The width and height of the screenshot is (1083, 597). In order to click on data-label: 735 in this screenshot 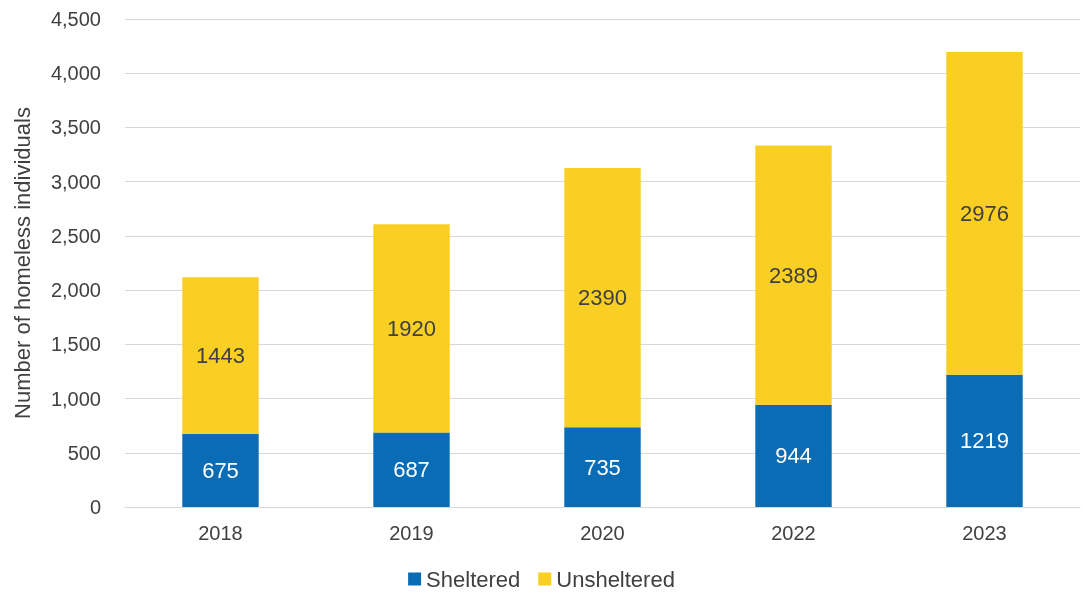, I will do `click(602, 467)`.